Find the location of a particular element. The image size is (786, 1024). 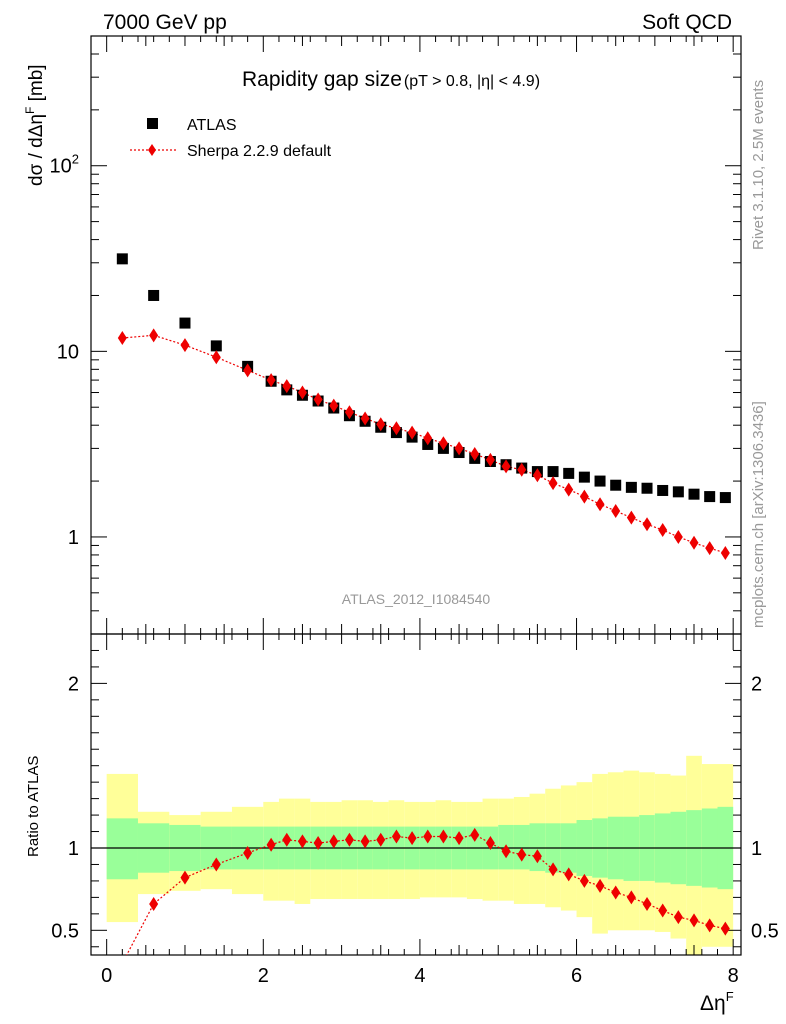

rivet-version-label: Rivet 3.1.10, 2.5M events is located at coordinates (758, 165).